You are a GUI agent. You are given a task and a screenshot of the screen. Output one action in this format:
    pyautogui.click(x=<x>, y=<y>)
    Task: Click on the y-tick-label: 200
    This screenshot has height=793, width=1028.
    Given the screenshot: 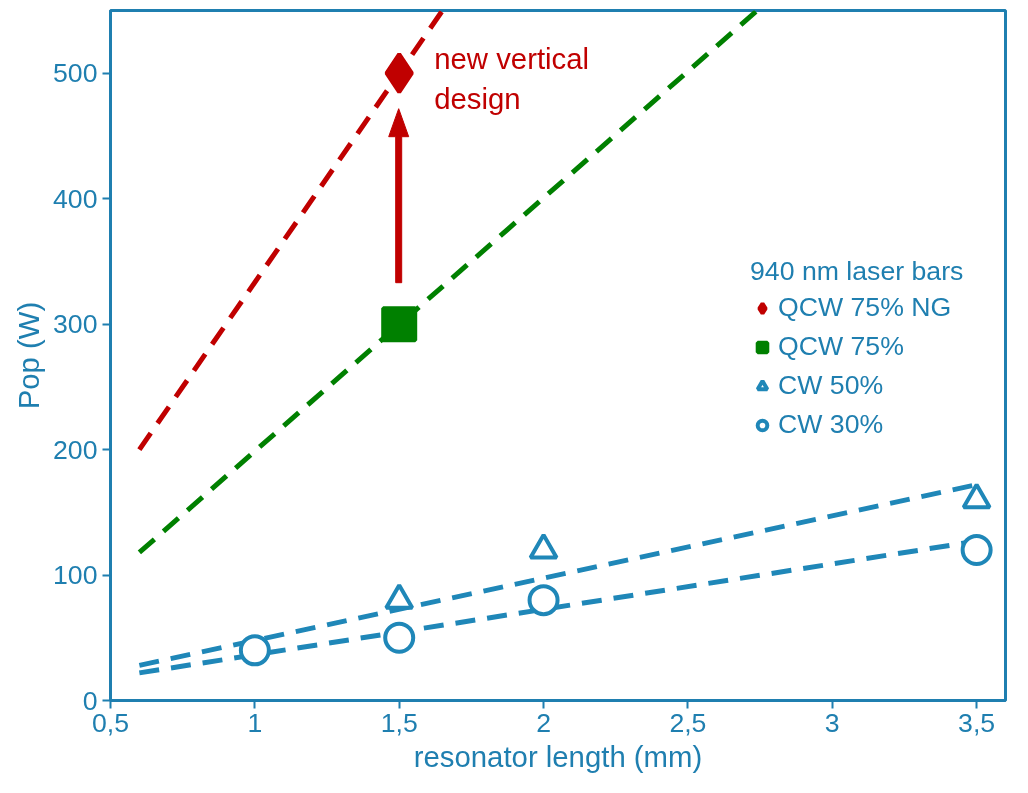 What is the action you would take?
    pyautogui.click(x=75, y=449)
    